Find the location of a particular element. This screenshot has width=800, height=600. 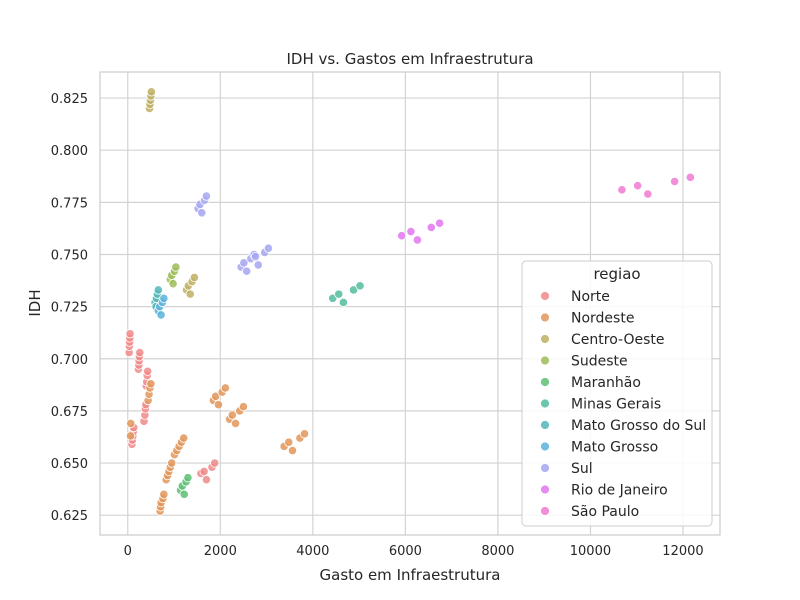

legend-box is located at coordinates (617, 393).